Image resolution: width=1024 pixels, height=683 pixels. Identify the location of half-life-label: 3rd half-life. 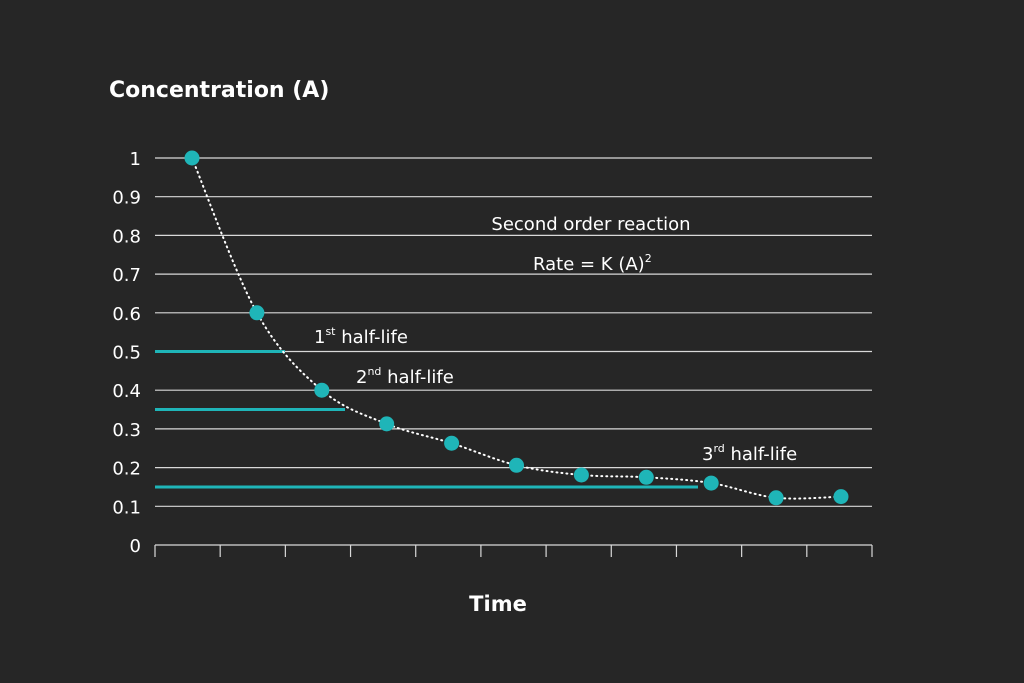
(749, 453).